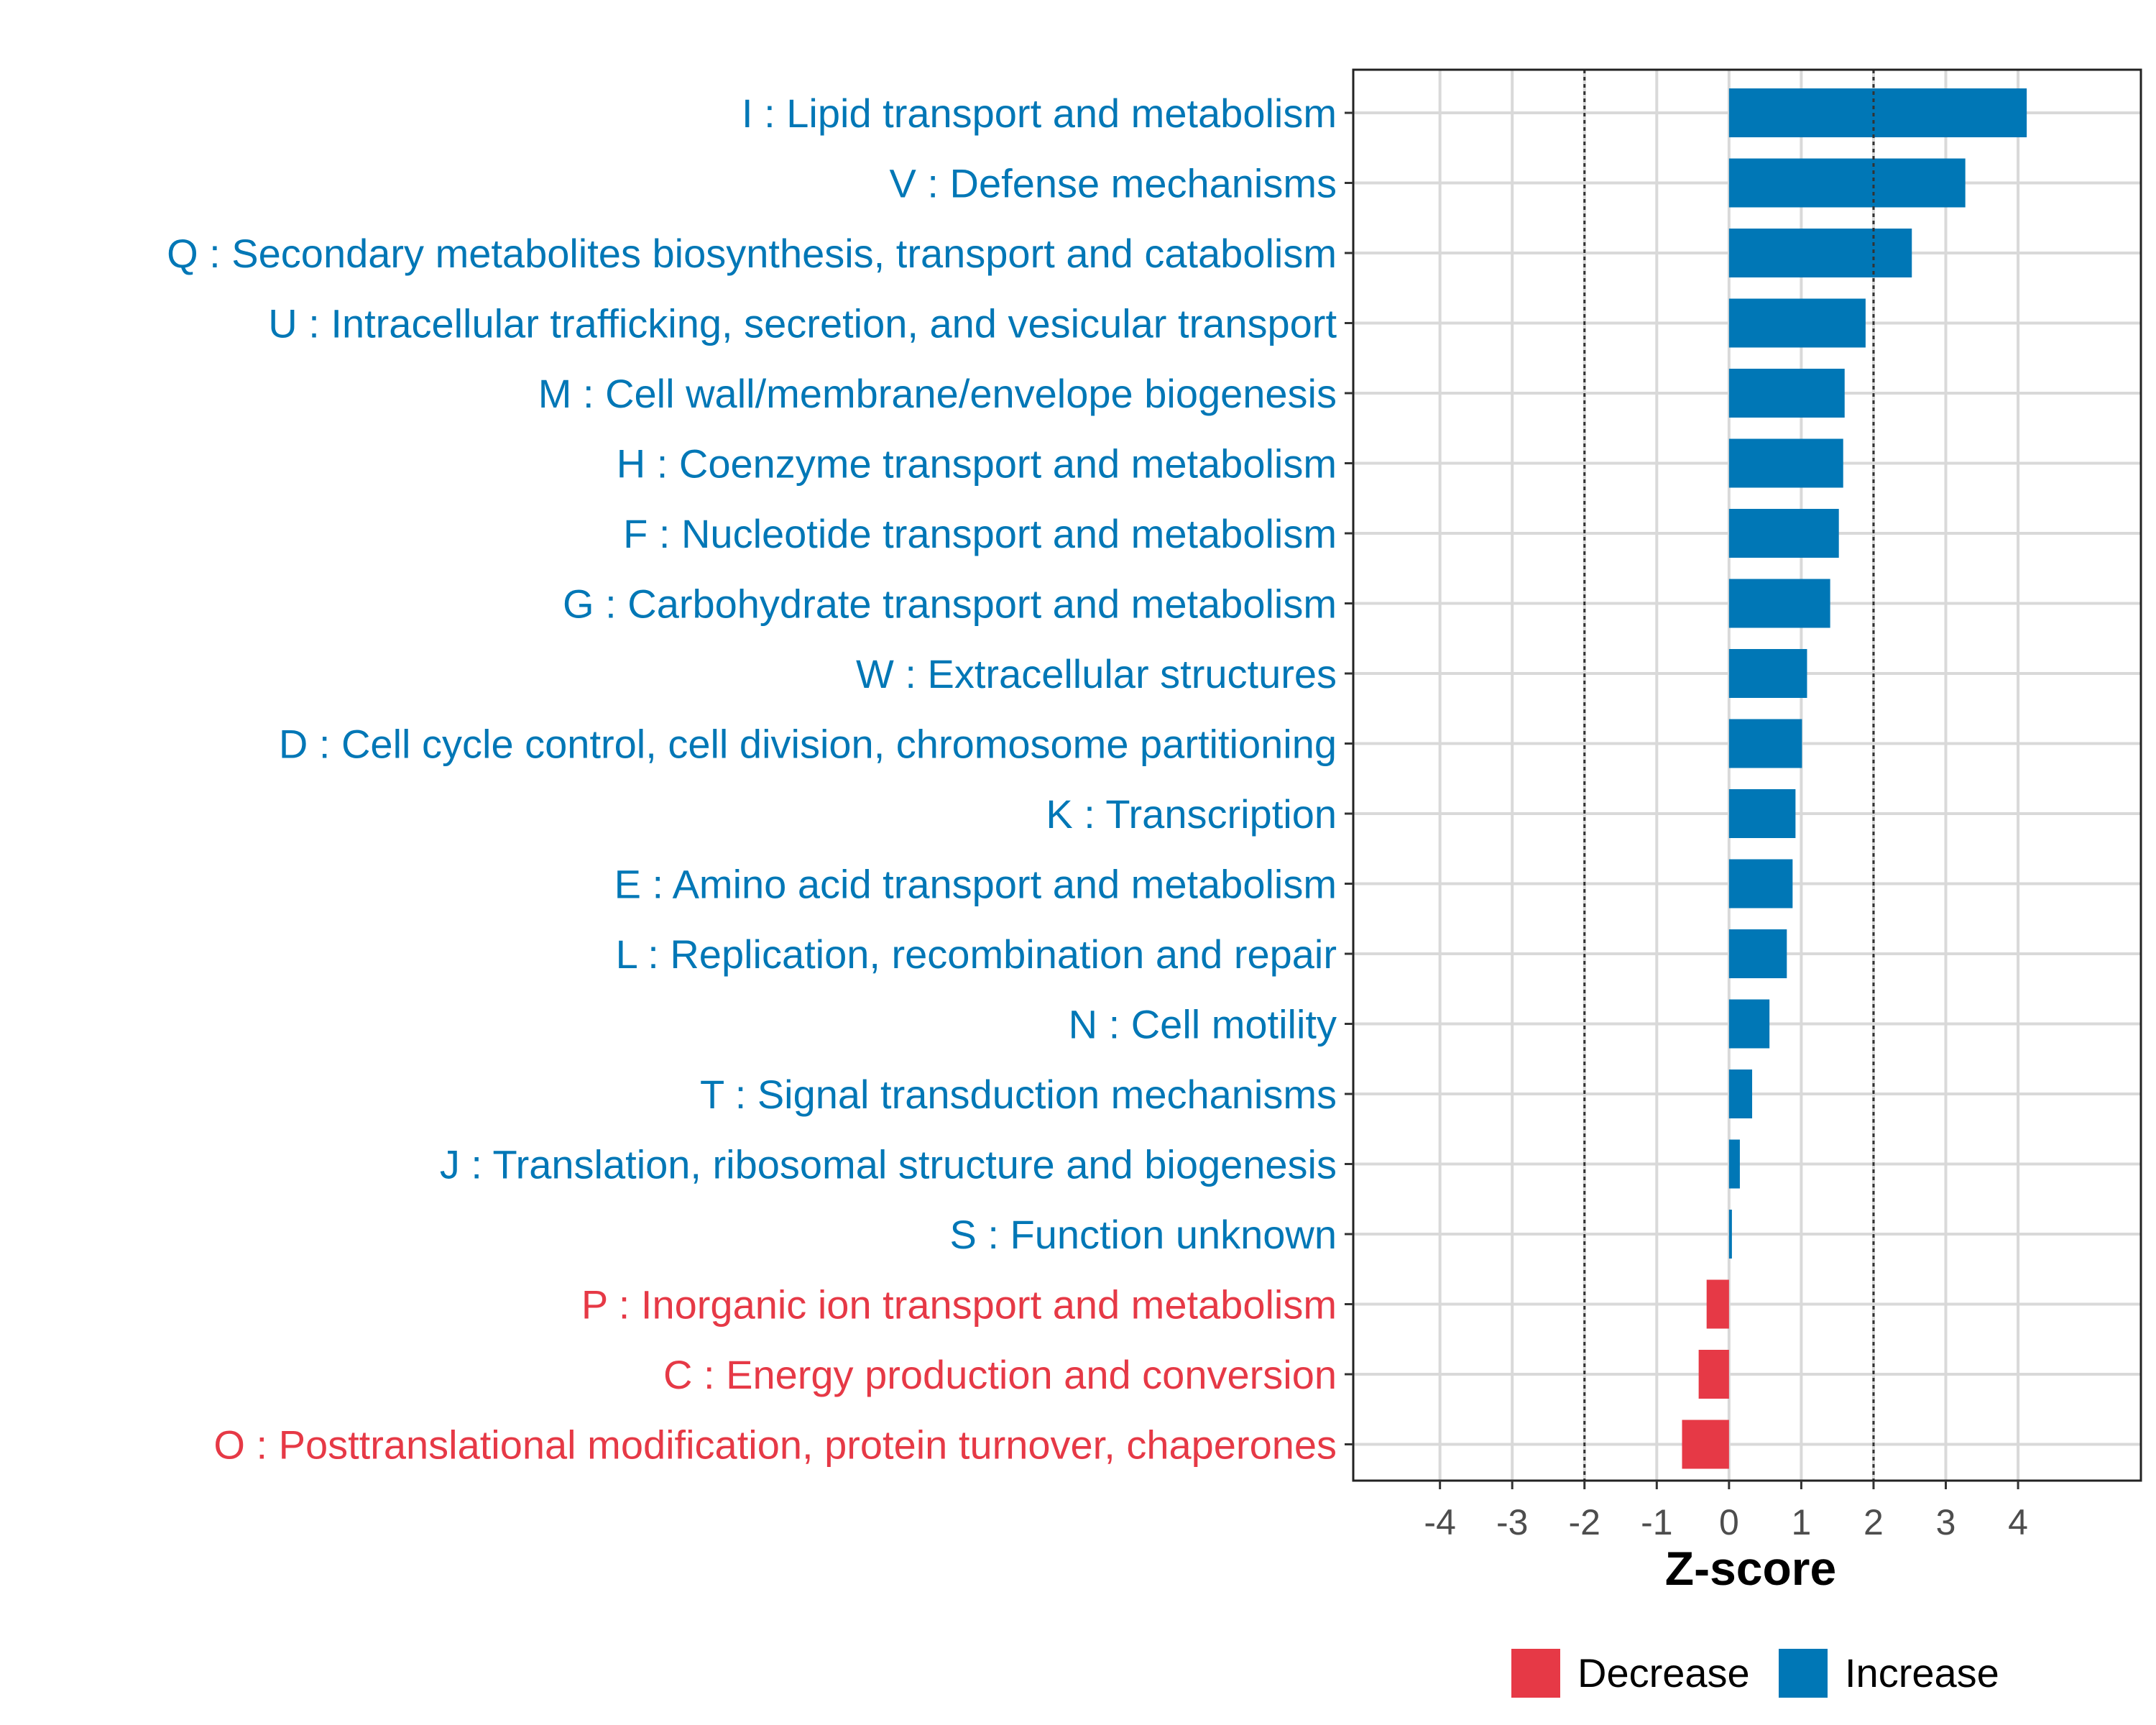  What do you see at coordinates (1535, 1673) in the screenshot?
I see `legend-swatch-decrease` at bounding box center [1535, 1673].